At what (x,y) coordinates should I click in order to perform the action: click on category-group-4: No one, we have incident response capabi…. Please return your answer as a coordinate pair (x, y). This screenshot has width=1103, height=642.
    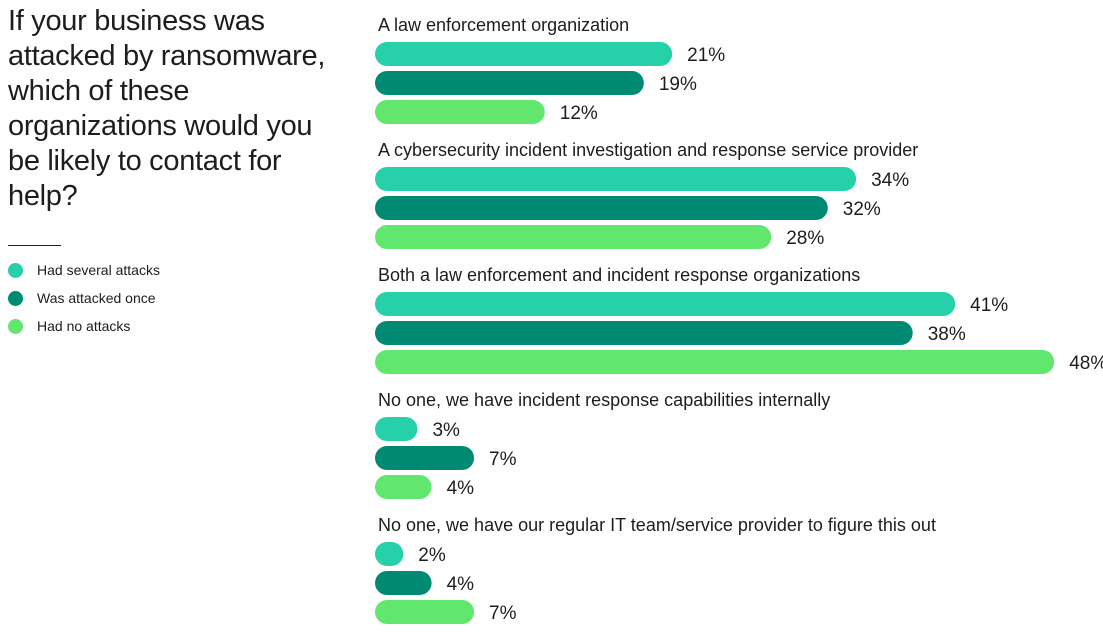
    Looking at the image, I should click on (602, 444).